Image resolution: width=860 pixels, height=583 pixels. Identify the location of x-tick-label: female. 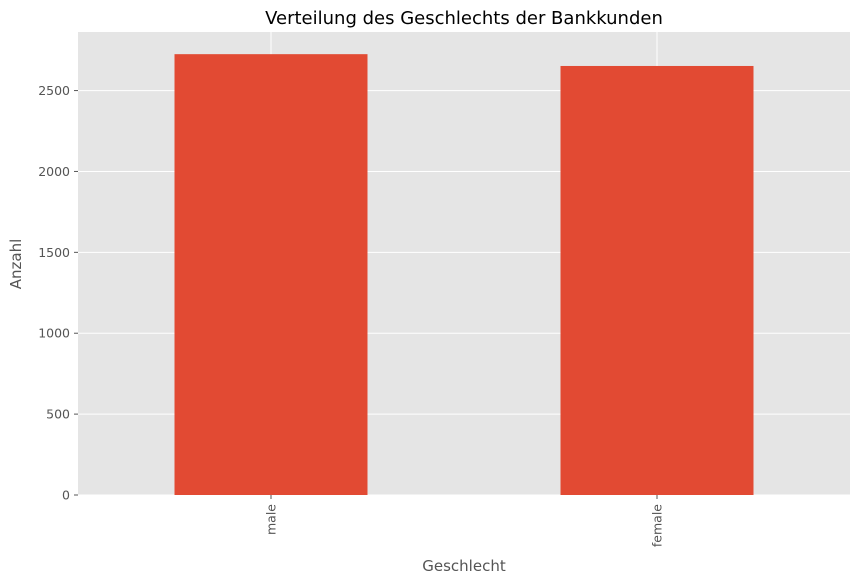
(657, 525).